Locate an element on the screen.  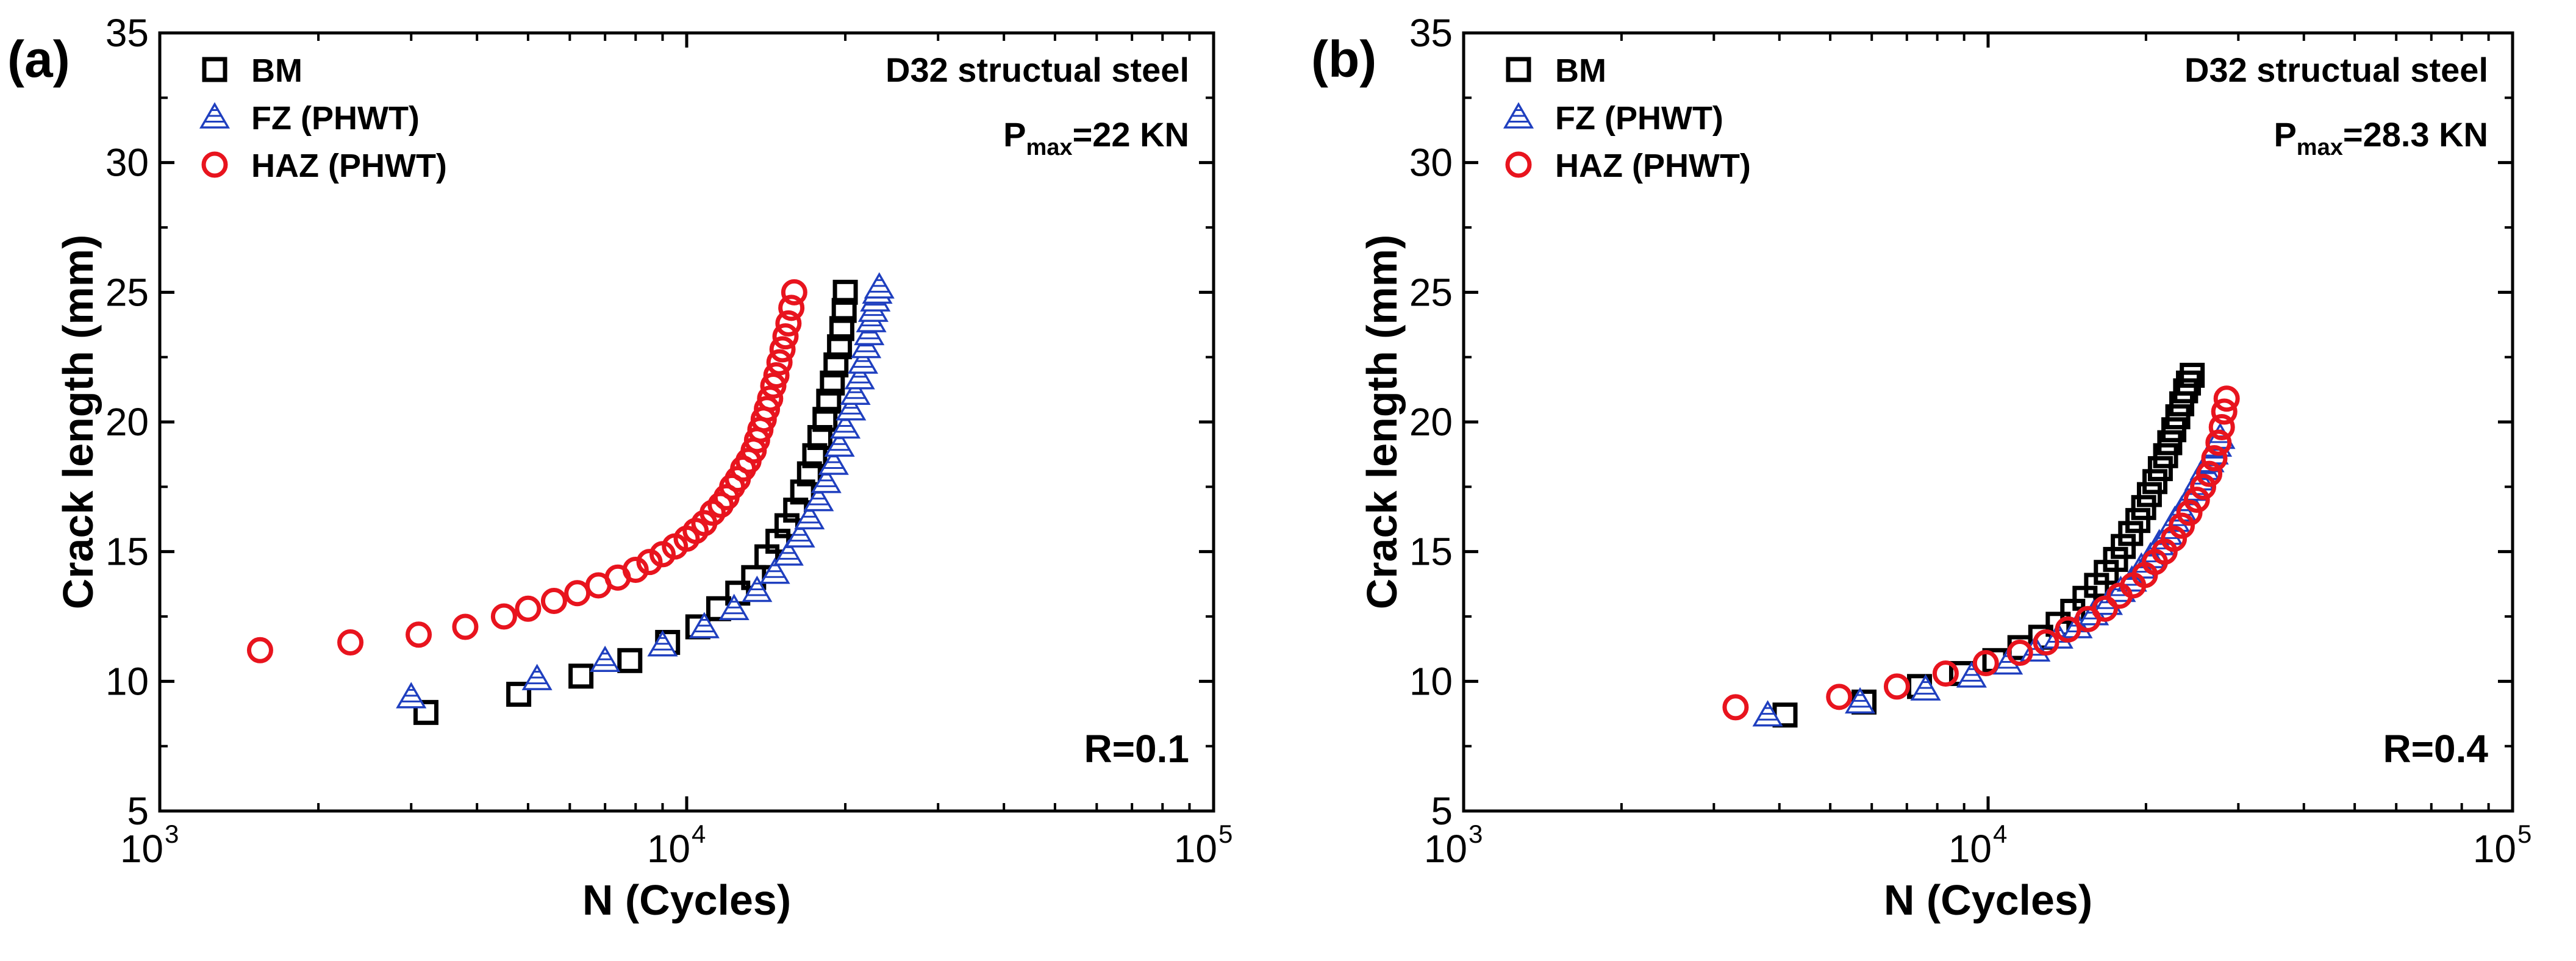
y-tick-label: 30 is located at coordinates (127, 163).